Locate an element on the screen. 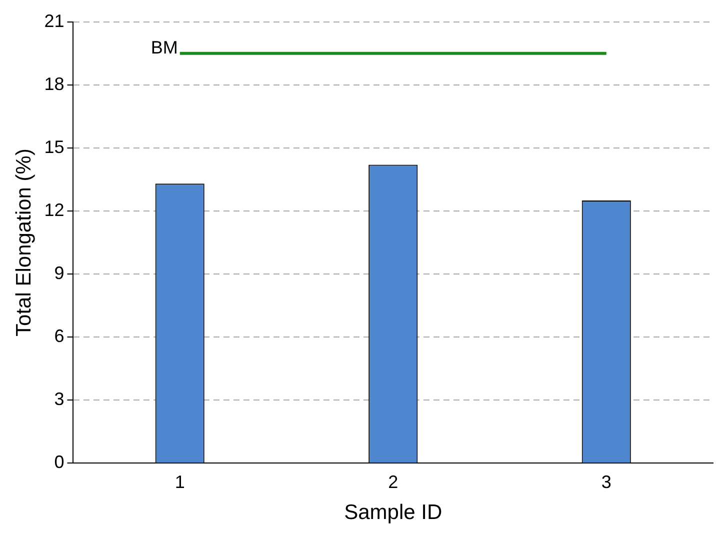 This screenshot has width=725, height=538. y-tick-label: 21 is located at coordinates (54, 20).